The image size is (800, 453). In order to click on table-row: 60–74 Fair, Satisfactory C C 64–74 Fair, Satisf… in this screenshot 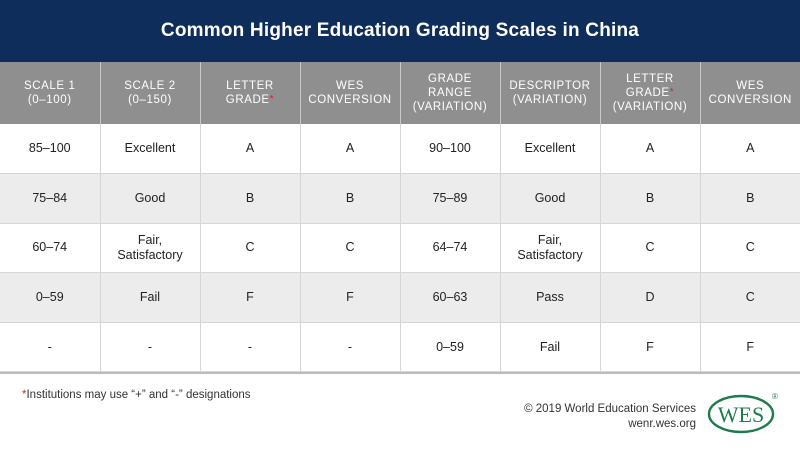, I will do `click(400, 248)`.